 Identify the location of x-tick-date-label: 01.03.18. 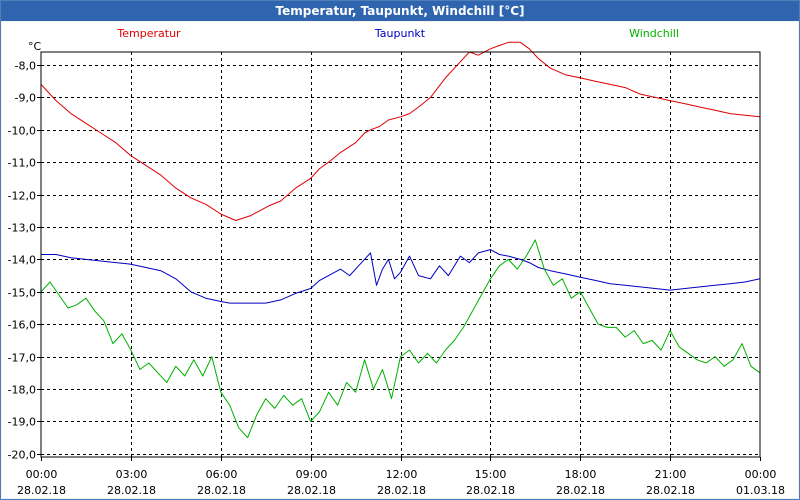
(760, 490).